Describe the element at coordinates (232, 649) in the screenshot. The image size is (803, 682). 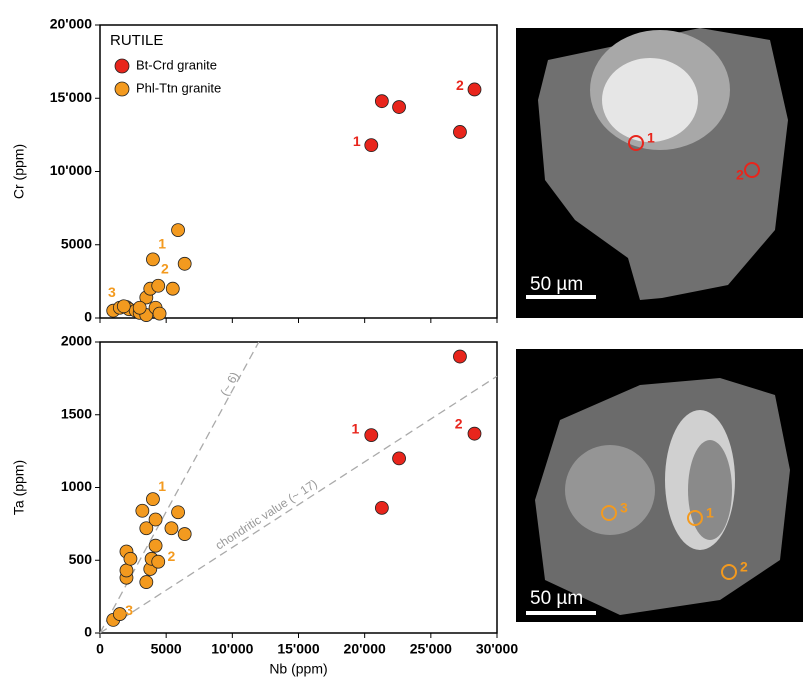
I see `x-tick-label: 10'000` at that location.